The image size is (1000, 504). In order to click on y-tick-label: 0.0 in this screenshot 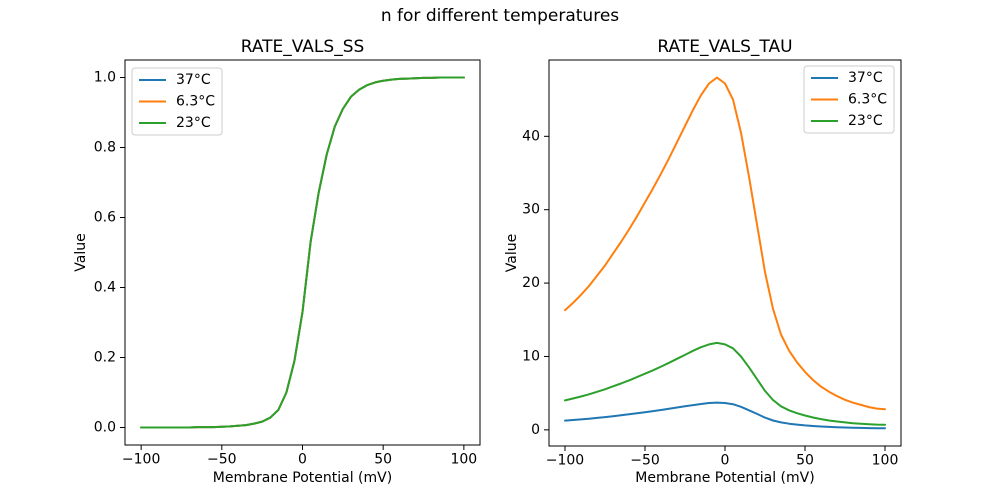, I will do `click(105, 428)`.